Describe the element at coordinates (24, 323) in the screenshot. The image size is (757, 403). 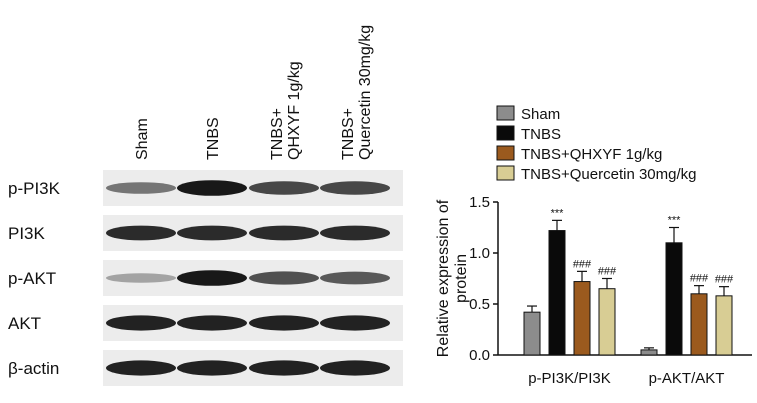
I see `protein-label: AKT` at that location.